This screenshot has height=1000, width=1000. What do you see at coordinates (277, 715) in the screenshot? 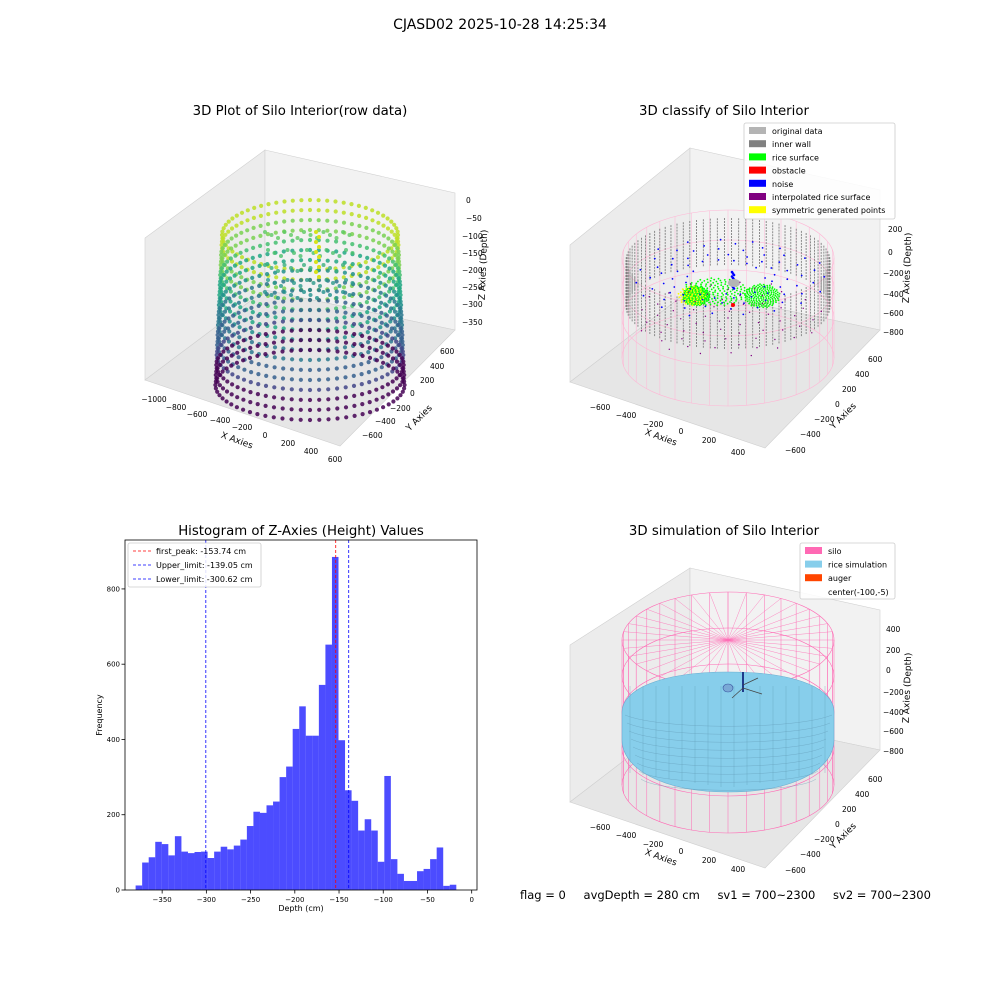
I see `histogram-vlines` at bounding box center [277, 715].